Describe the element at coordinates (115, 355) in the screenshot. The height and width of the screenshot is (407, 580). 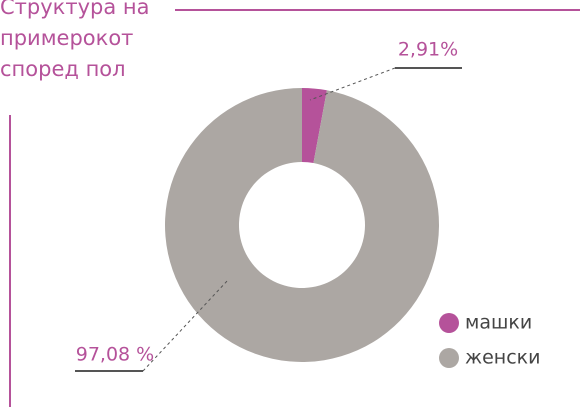
I see `value-label: 97,08 %` at that location.